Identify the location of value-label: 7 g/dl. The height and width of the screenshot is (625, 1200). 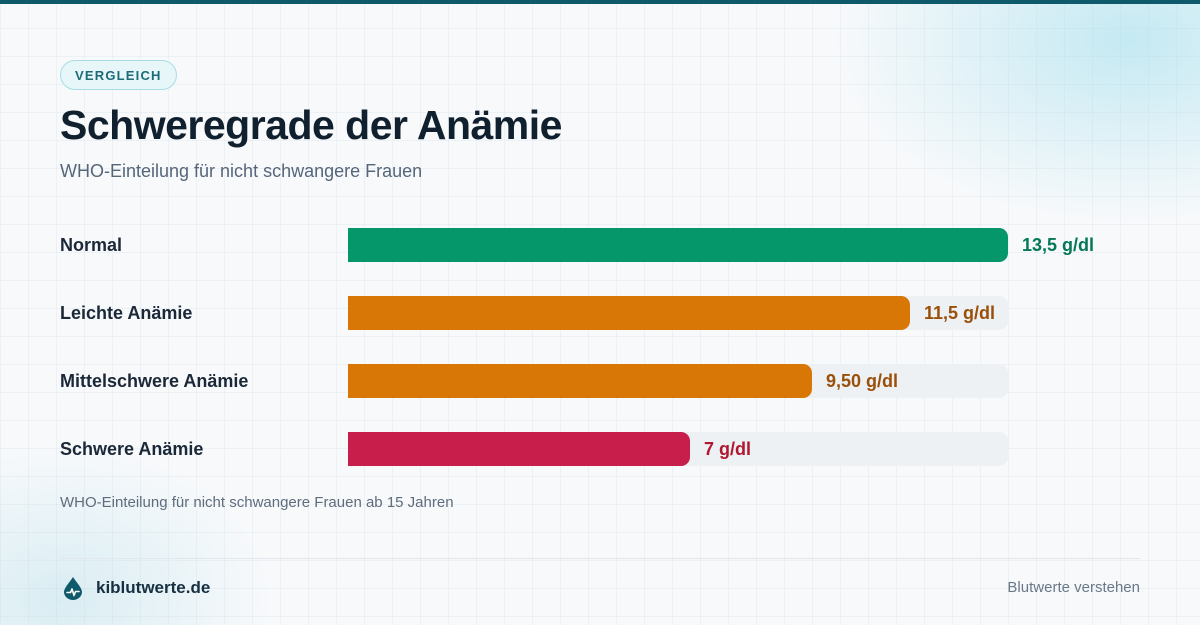
(728, 449).